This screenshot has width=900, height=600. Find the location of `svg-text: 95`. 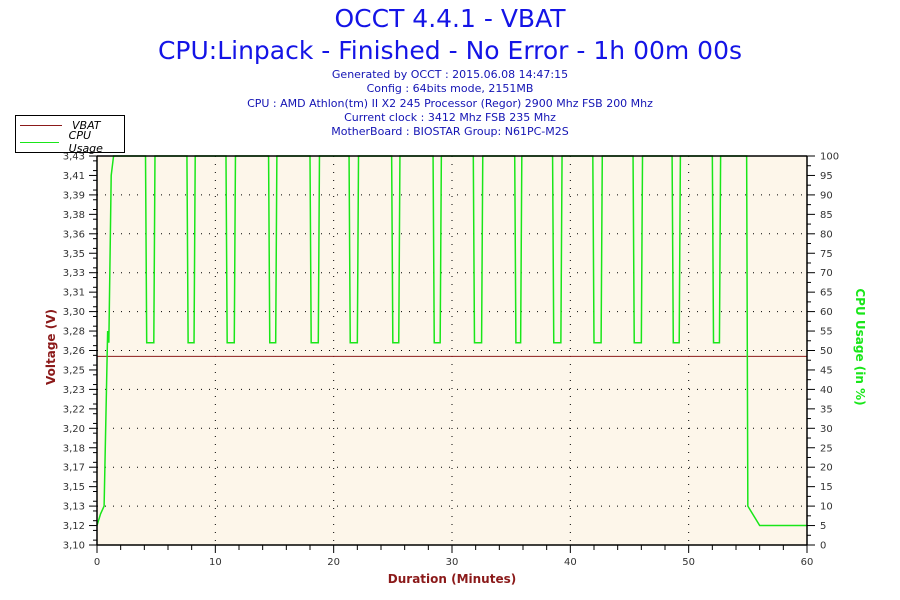

svg-text: 95 is located at coordinates (826, 176).